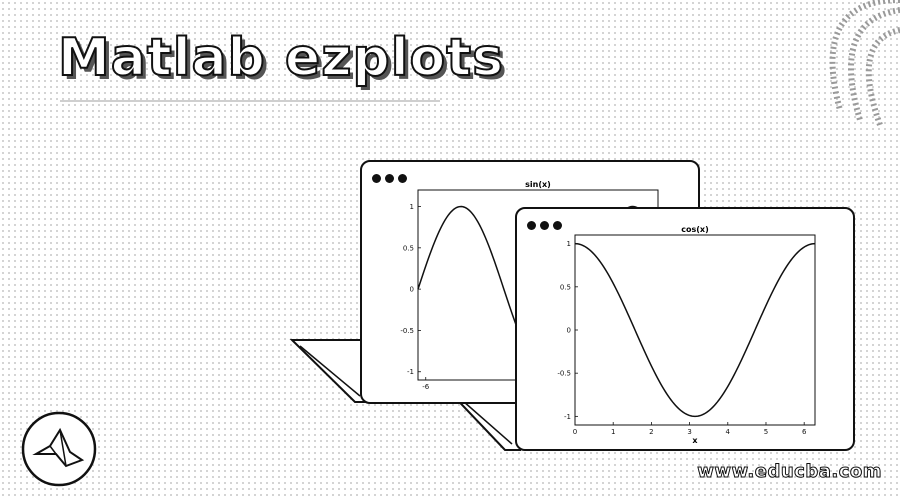 This screenshot has width=900, height=500. Describe the element at coordinates (575, 432) in the screenshot. I see `x-tick-label: 0` at that location.